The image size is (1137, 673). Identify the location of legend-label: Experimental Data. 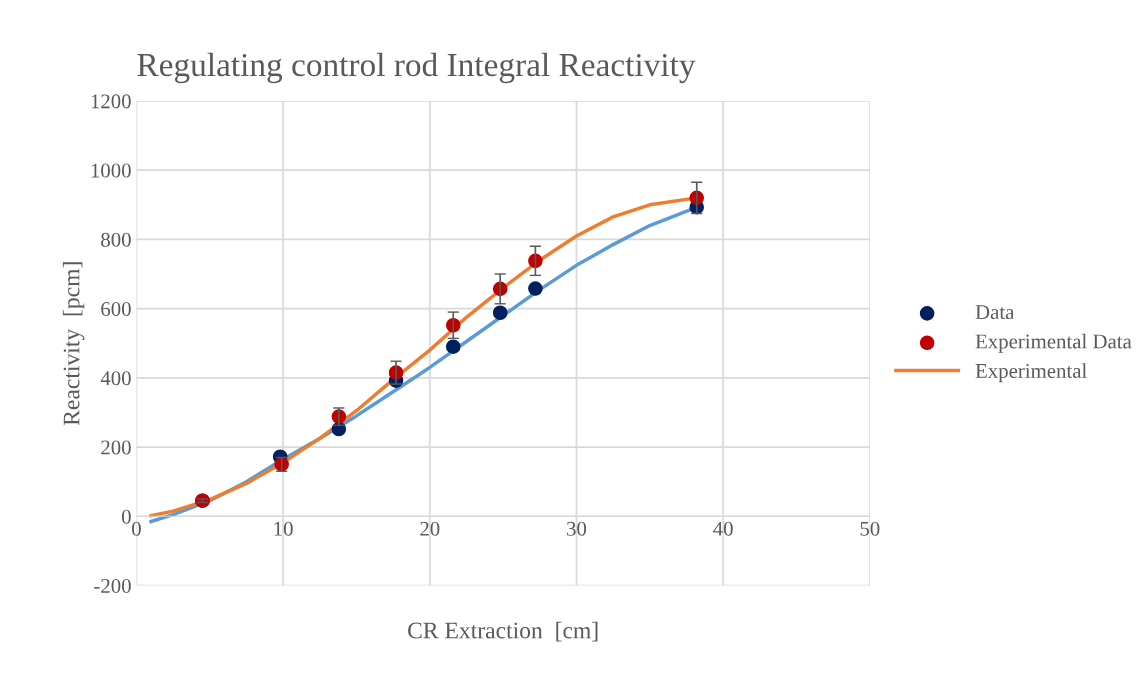
(1053, 343).